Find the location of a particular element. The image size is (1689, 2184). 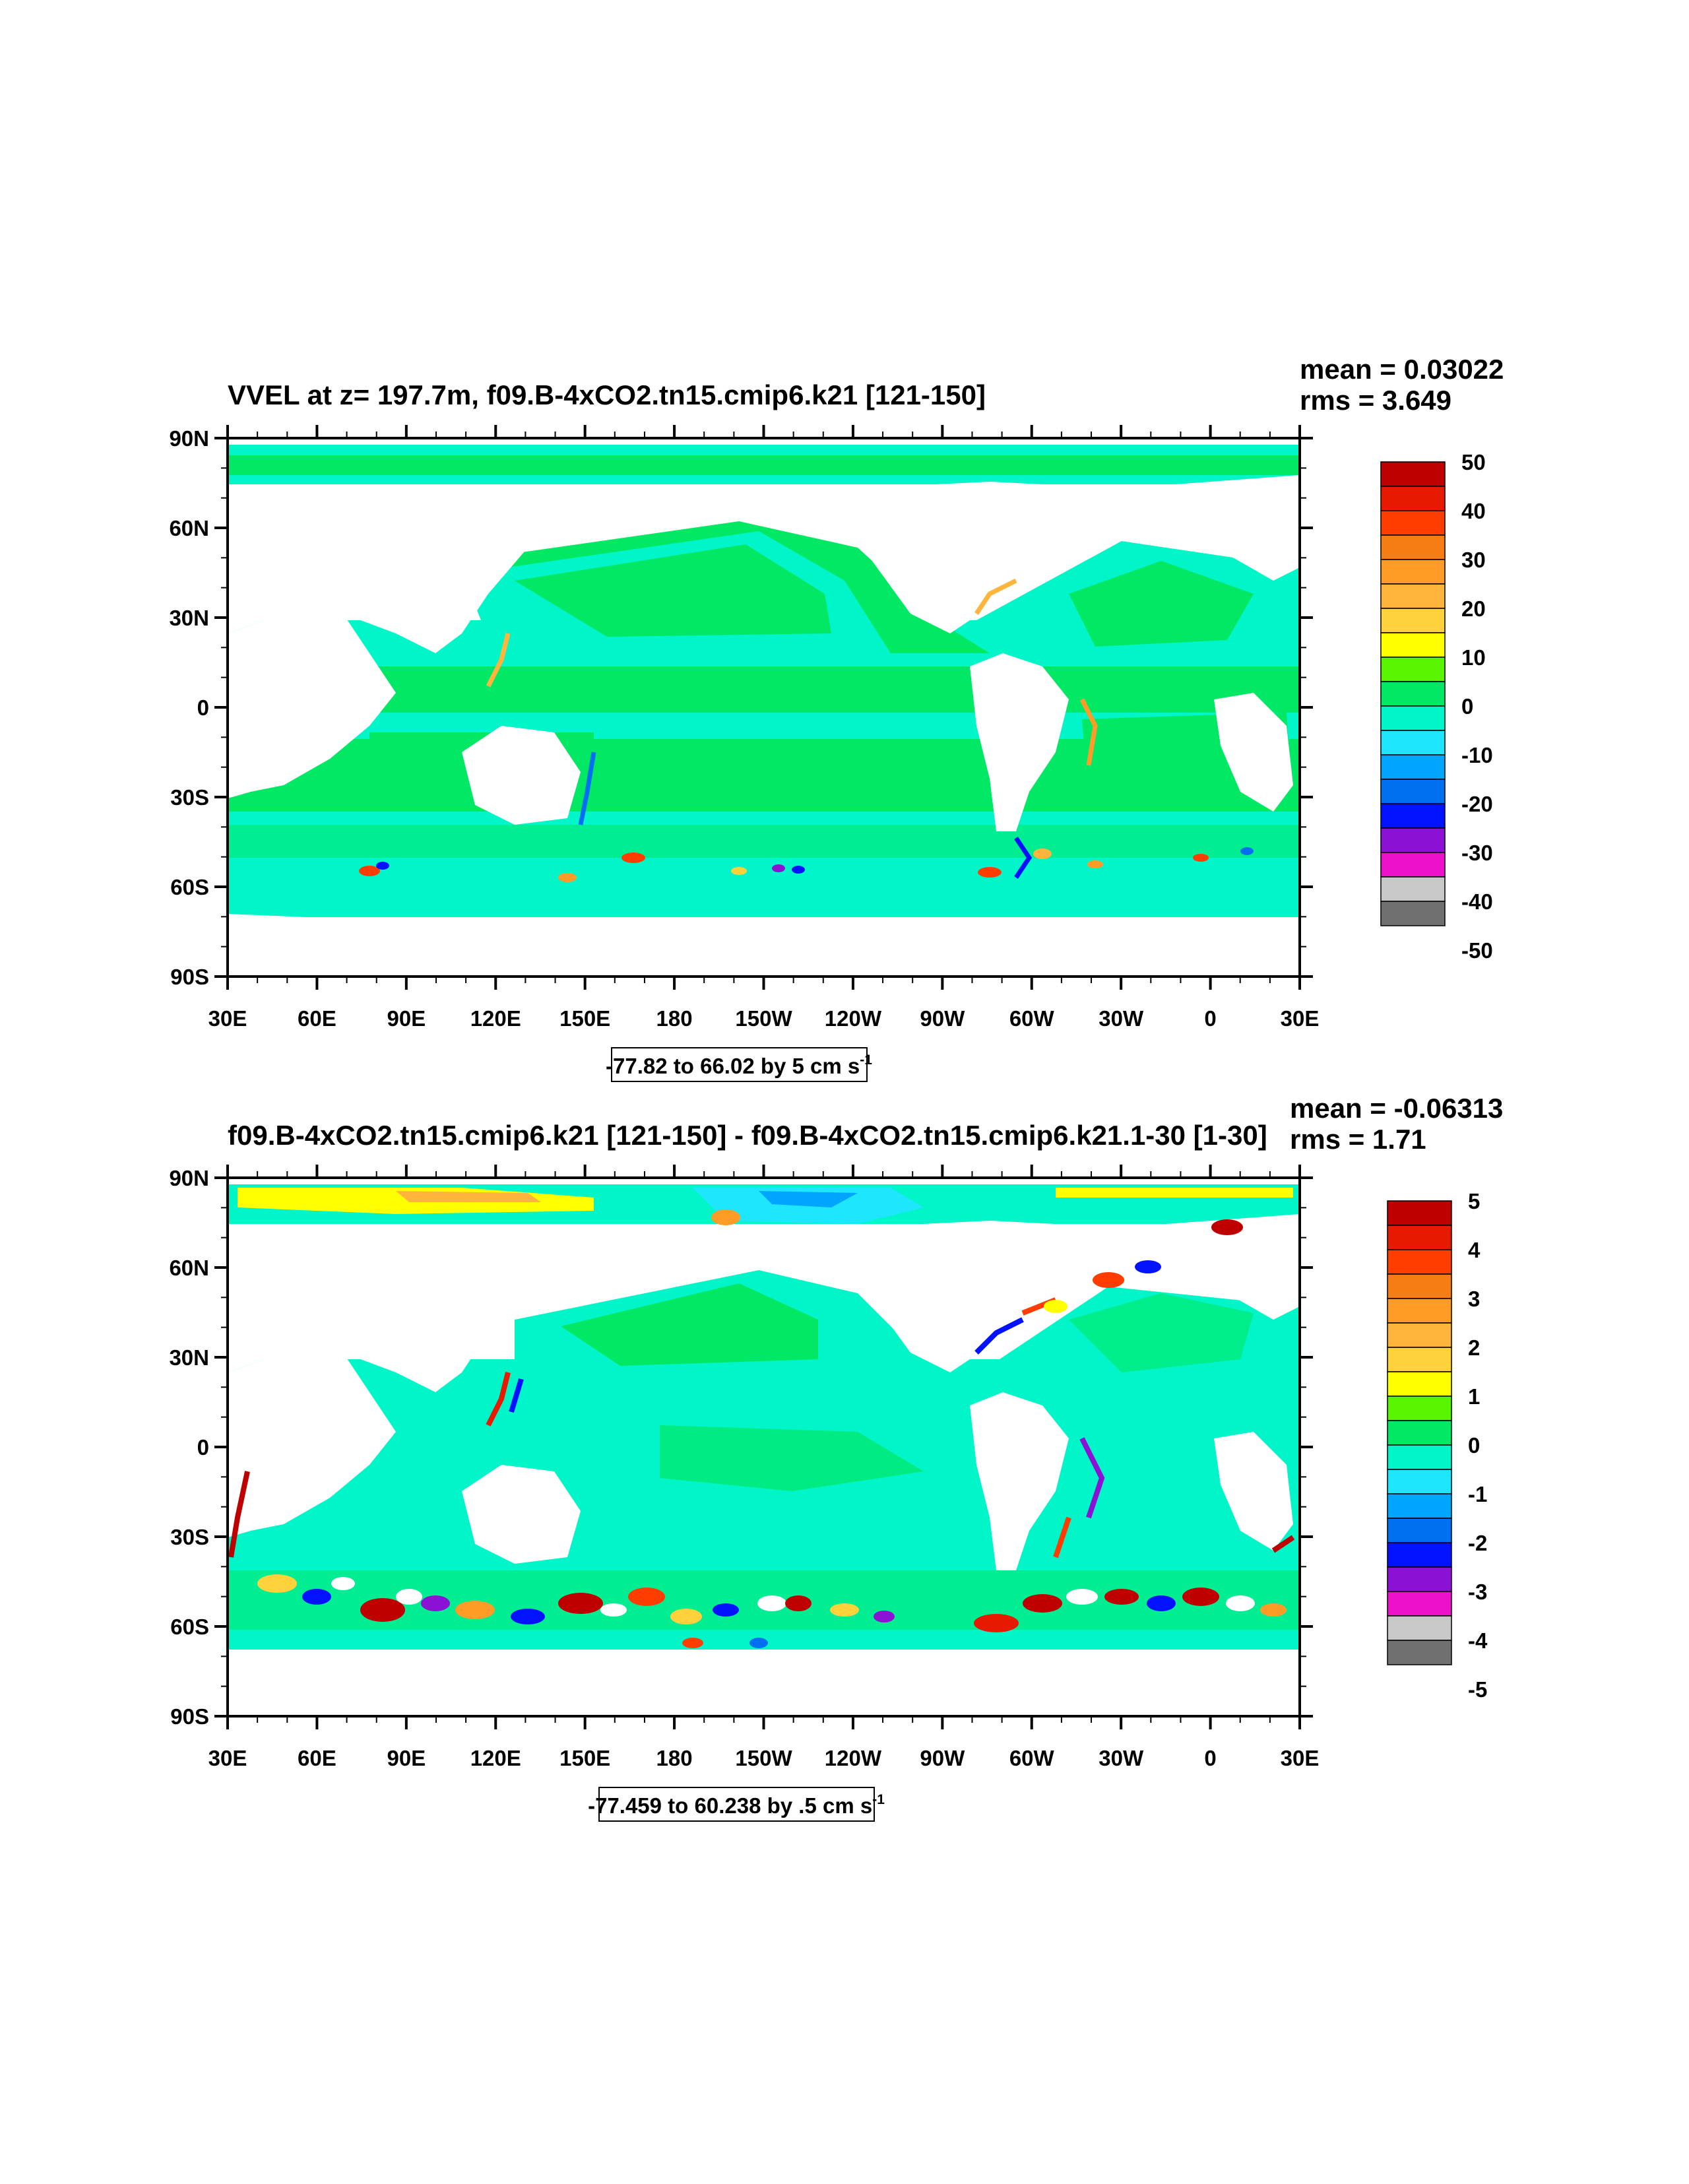

top-lon-label: 150E is located at coordinates (584, 1018).